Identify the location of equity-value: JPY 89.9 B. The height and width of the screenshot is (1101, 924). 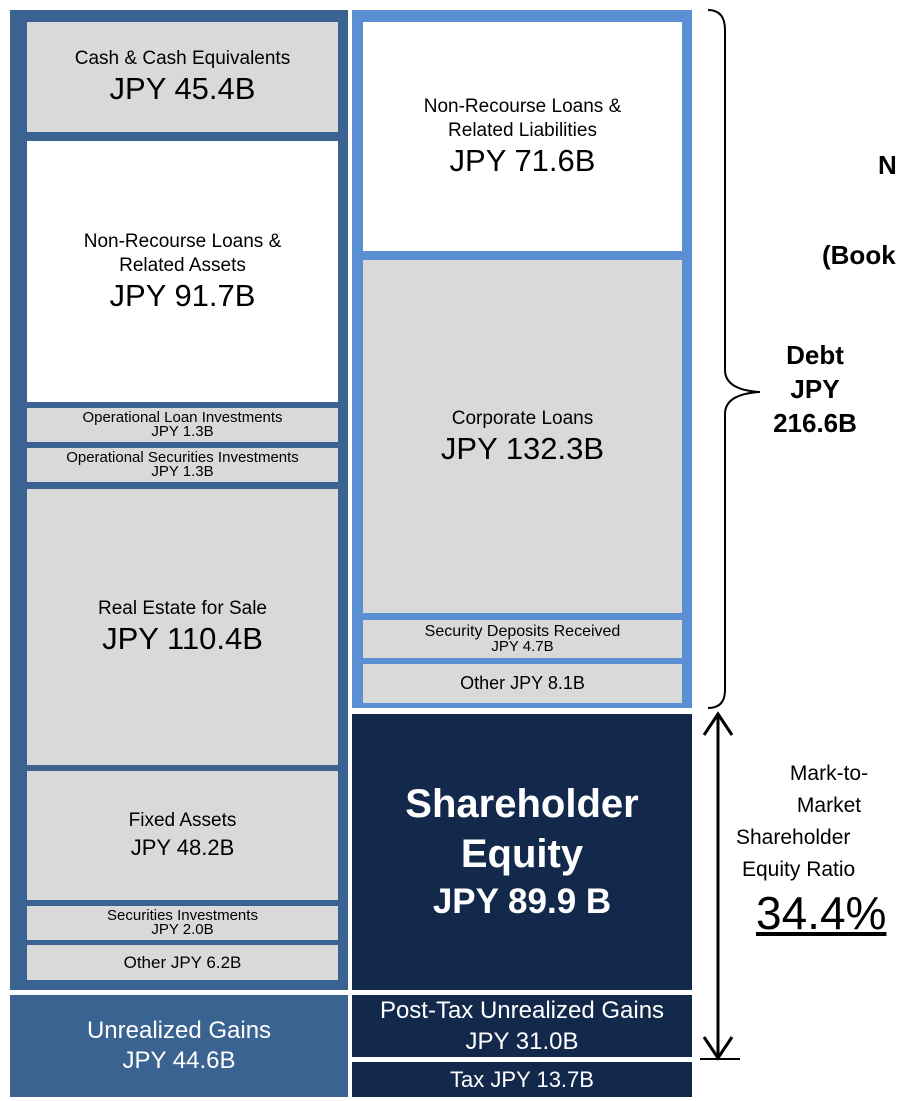
(522, 901).